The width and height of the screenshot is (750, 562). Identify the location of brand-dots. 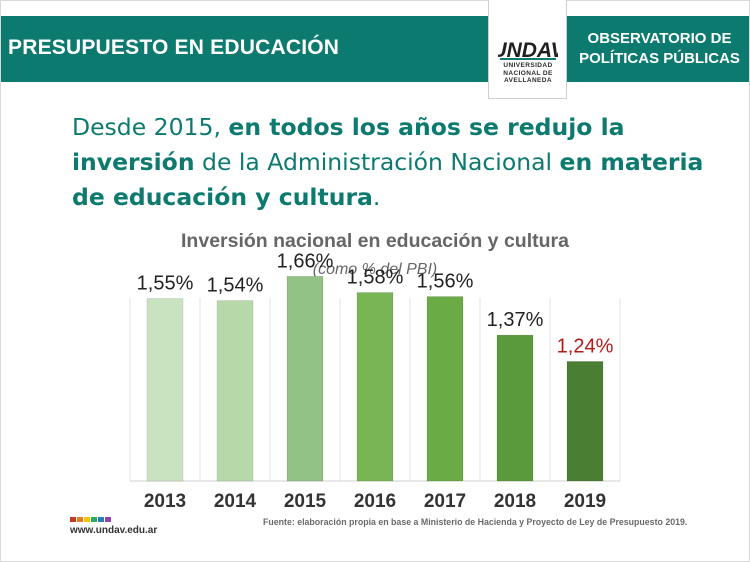
(91, 520).